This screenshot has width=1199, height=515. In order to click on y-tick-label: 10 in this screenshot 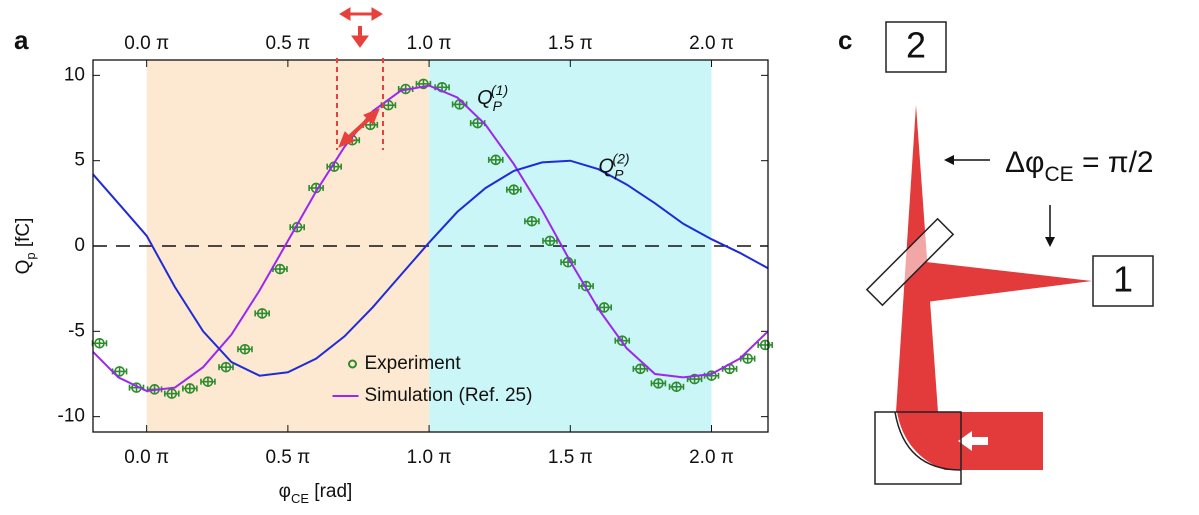, I will do `click(74, 74)`.